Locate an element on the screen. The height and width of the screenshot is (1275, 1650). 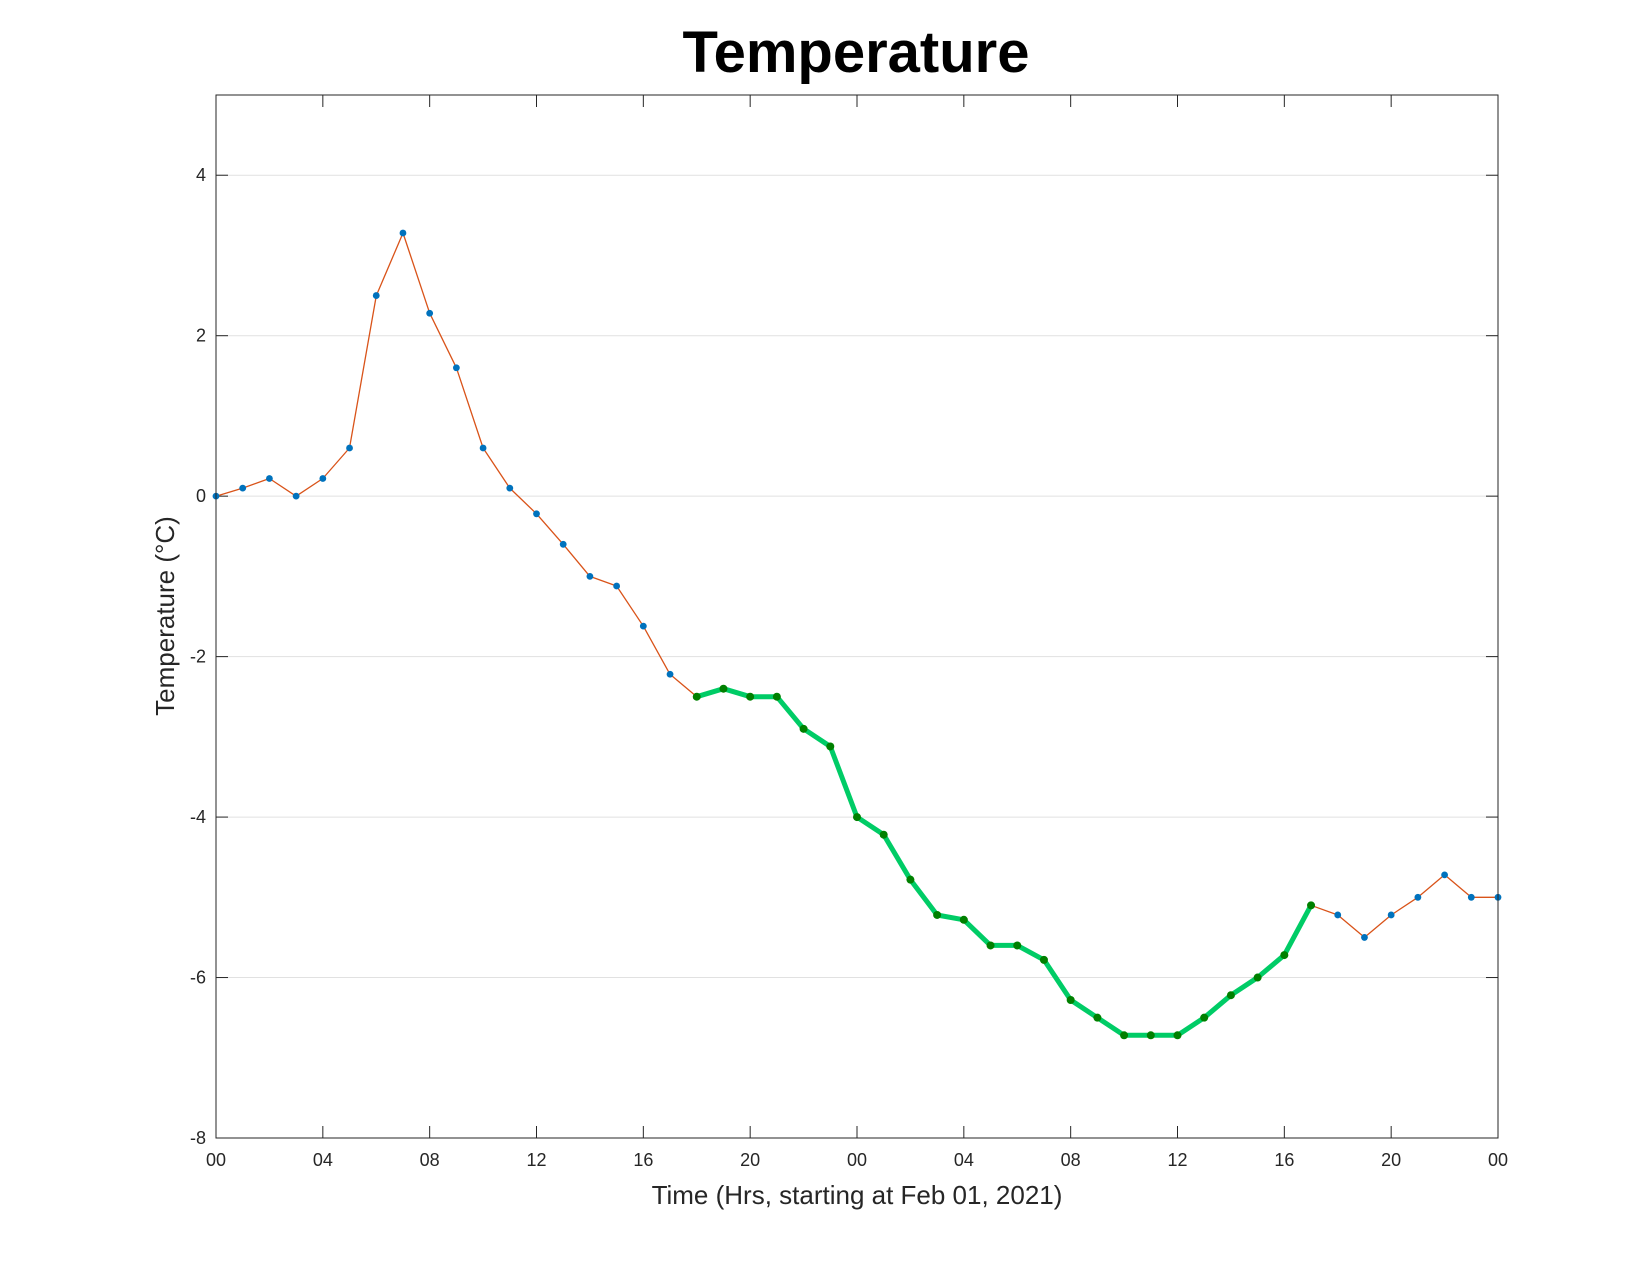
y-tick-label: -4 is located at coordinates (198, 817).